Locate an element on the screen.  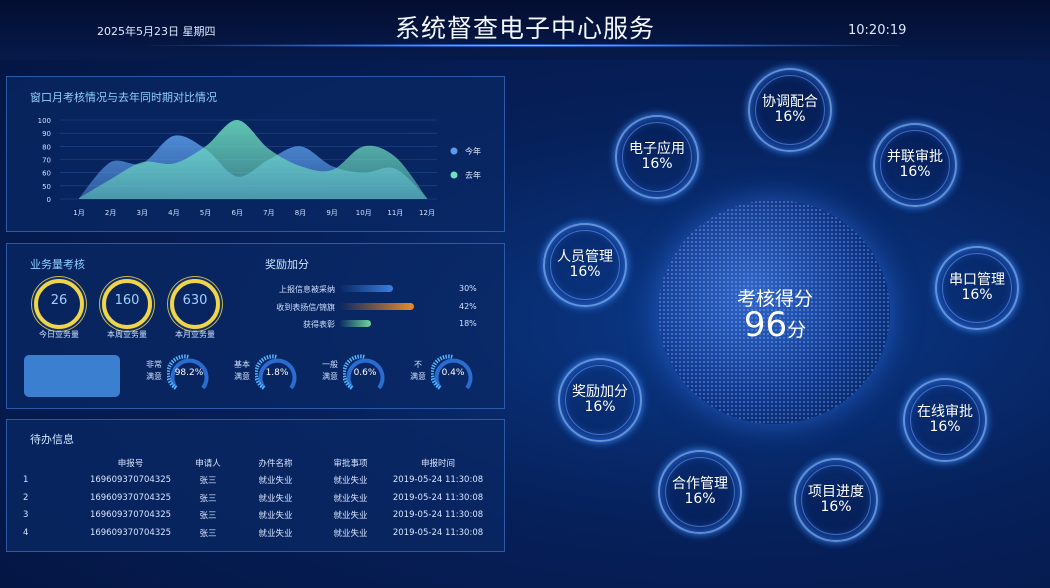
table-cell: 2 is located at coordinates (26, 497).